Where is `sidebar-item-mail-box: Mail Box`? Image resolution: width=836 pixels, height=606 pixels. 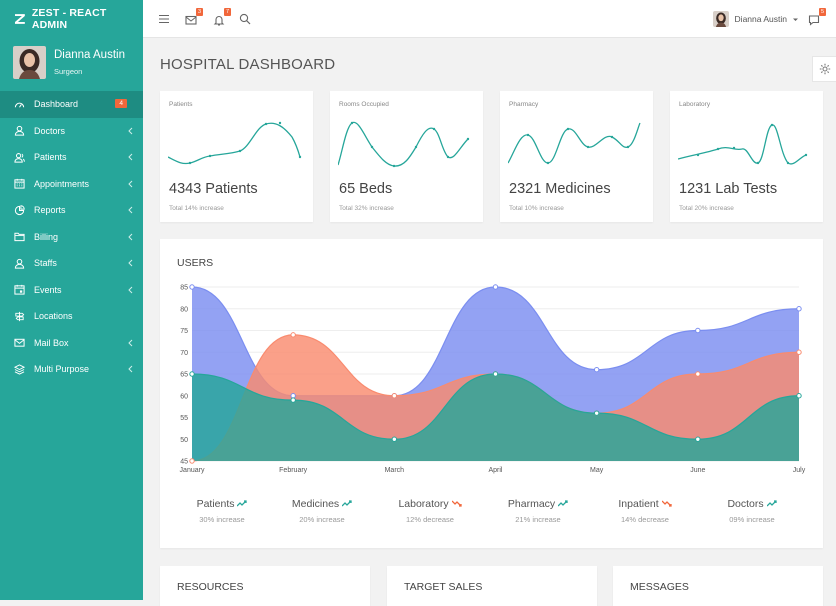
sidebar-item-mail-box: Mail Box is located at coordinates (71, 343).